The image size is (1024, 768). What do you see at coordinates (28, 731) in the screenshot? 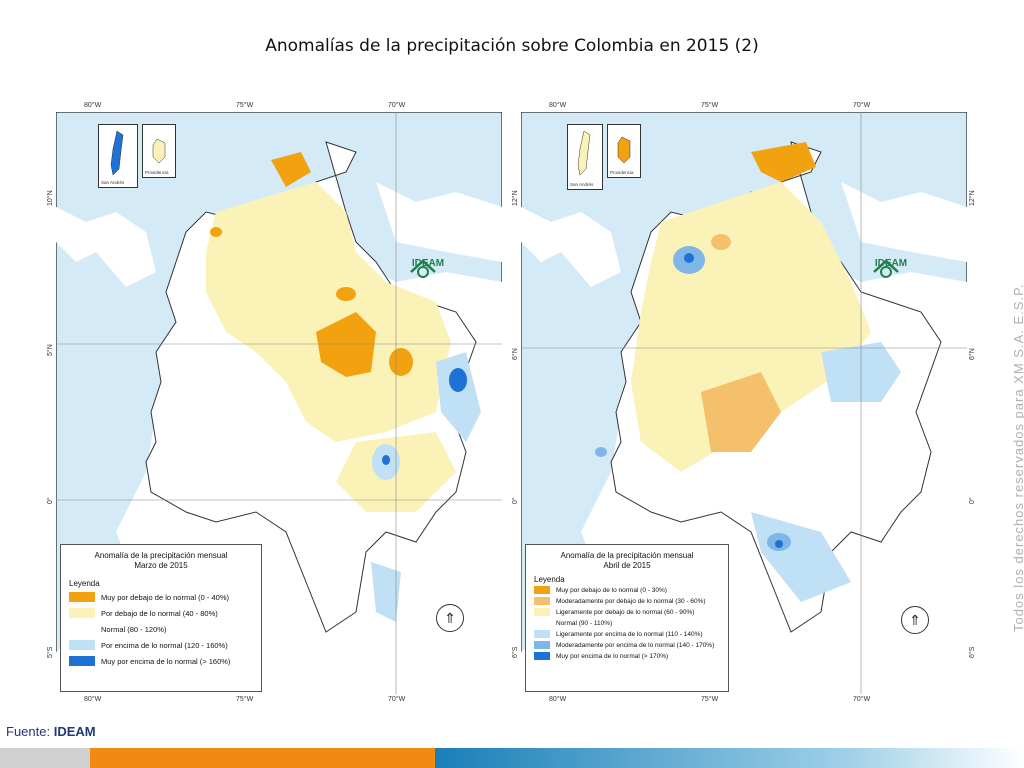
I see `source-label: Fuente:` at bounding box center [28, 731].